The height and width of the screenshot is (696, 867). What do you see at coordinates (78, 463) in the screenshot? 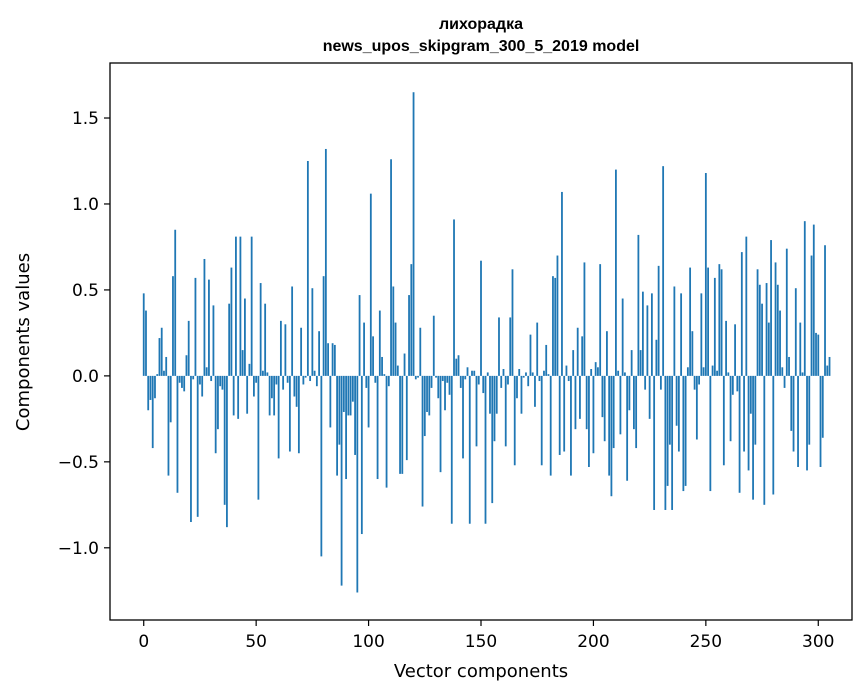
I see `y-tick-label: −0.5` at bounding box center [78, 463].